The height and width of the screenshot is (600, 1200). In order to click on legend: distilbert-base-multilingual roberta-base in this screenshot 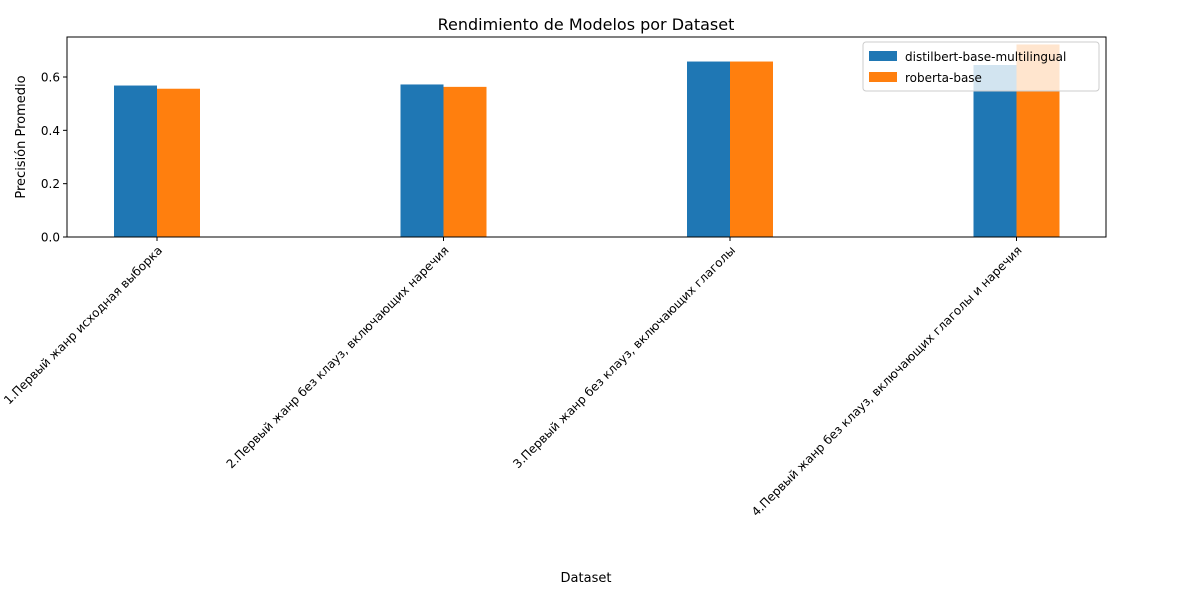, I will do `click(981, 66)`.